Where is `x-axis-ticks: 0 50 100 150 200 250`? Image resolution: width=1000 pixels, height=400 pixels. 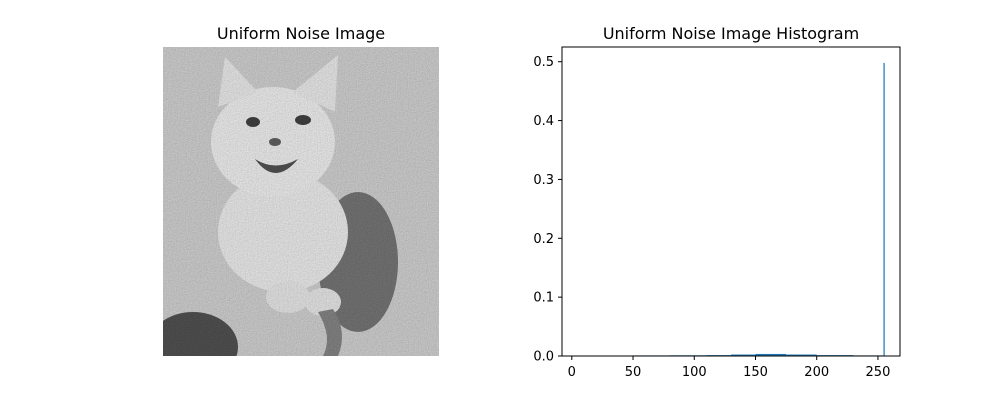 x-axis-ticks: 0 50 100 150 200 250 is located at coordinates (729, 368).